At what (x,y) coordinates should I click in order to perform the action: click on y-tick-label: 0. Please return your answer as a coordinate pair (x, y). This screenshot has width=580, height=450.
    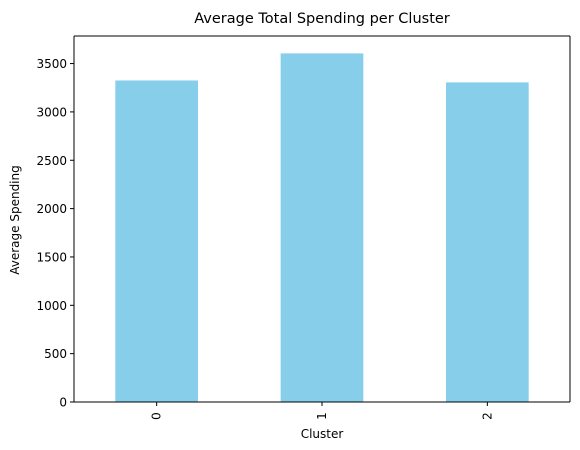
    Looking at the image, I should click on (63, 403).